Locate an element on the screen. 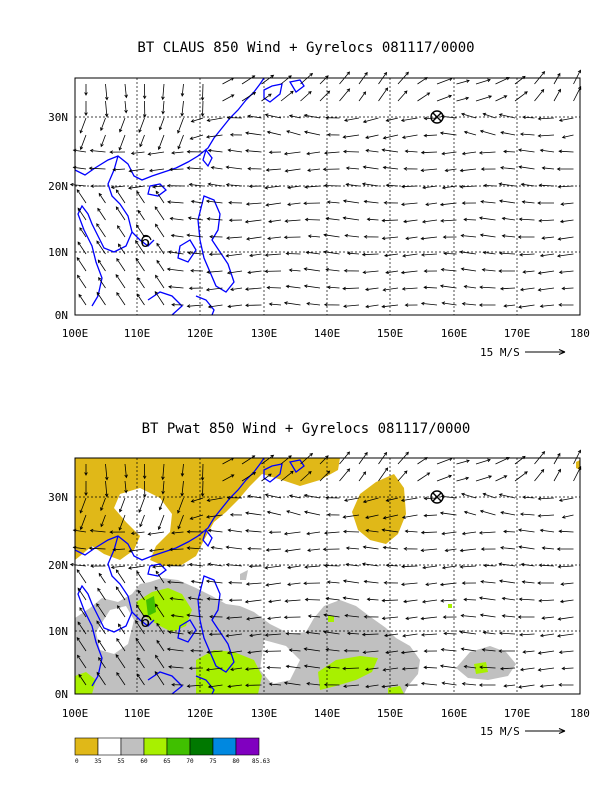 Image resolution: width=612 pixels, height=792 pixels. y-tick-label: 30N is located at coordinates (58, 117).